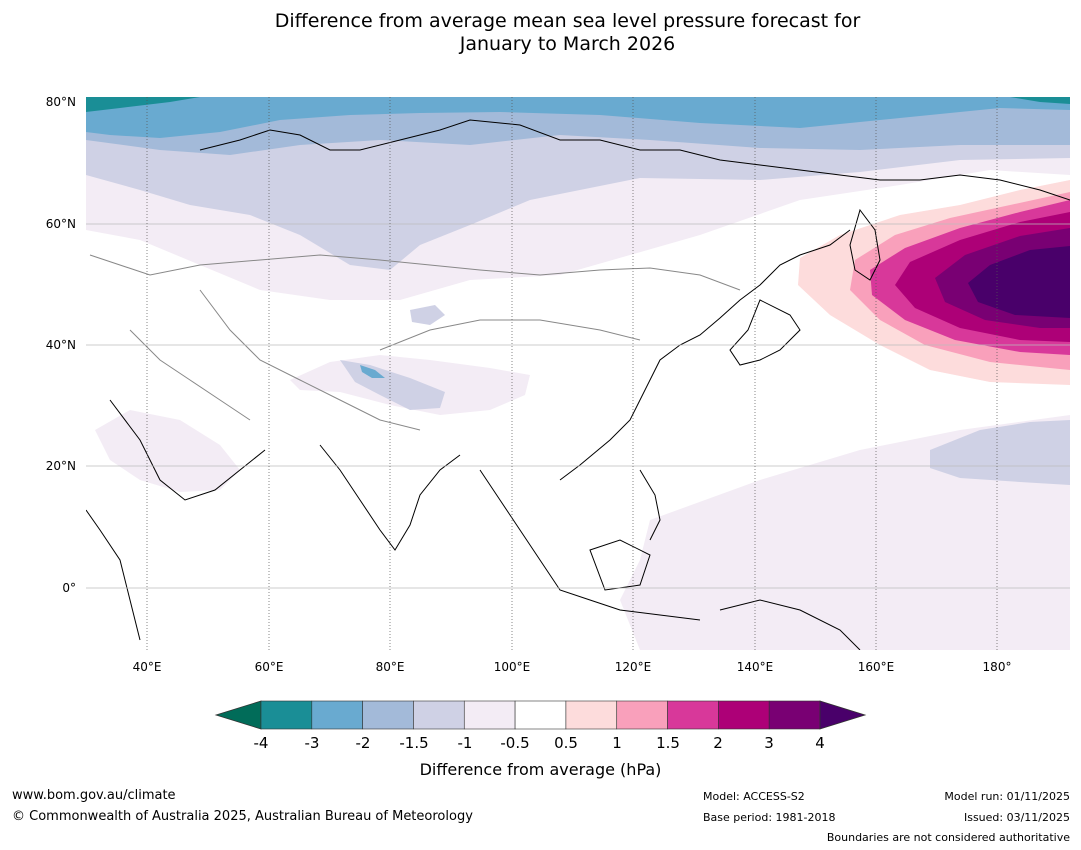 This screenshot has width=1081, height=850. I want to click on coast-arctic, so click(634, 160).